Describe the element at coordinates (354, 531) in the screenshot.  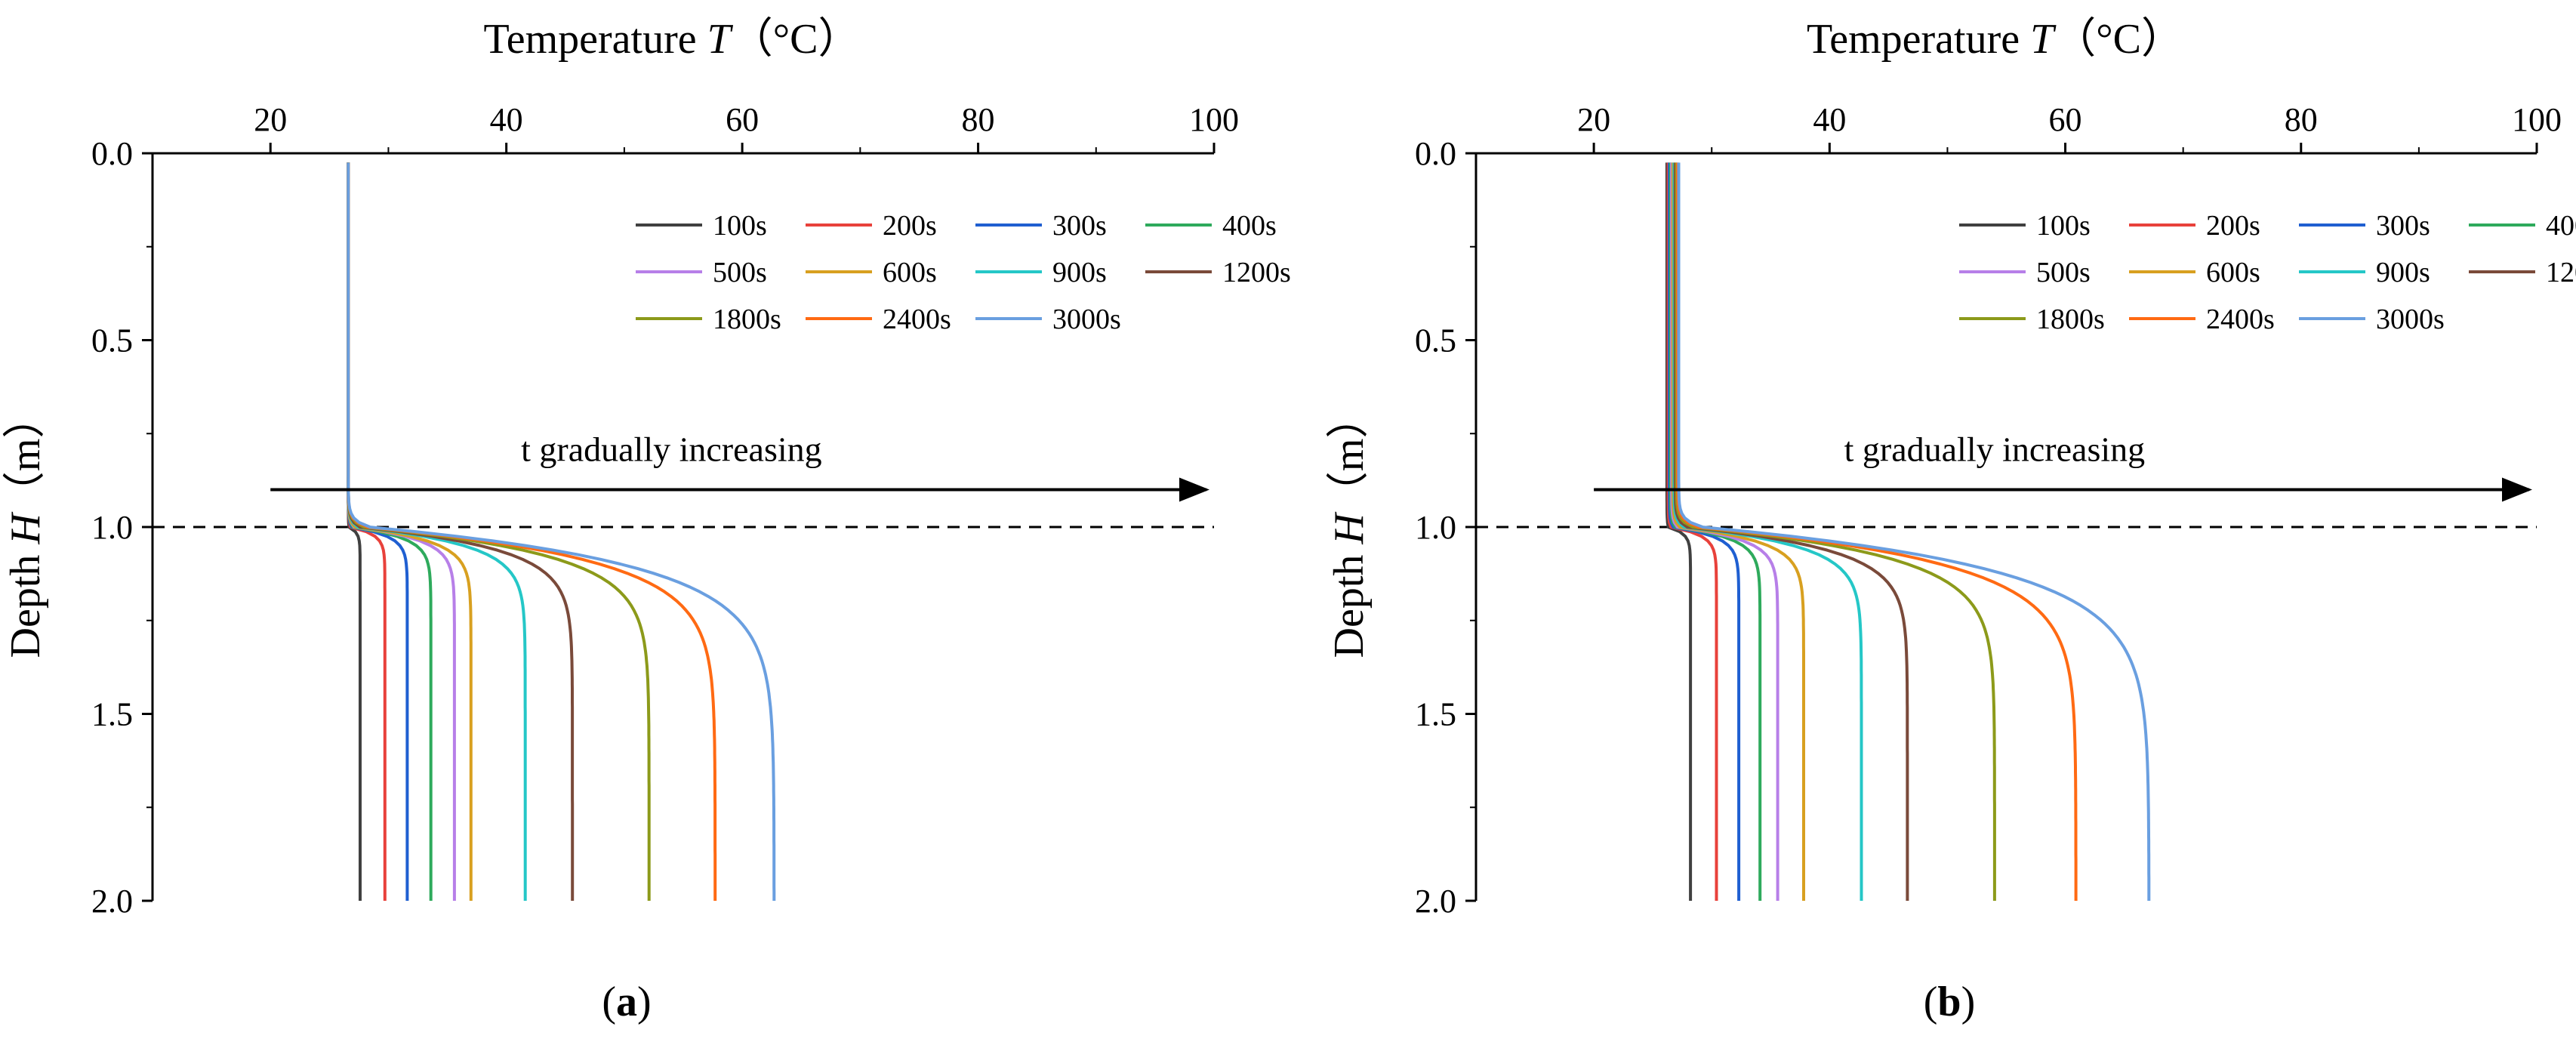
I see `series-line-100s` at that location.